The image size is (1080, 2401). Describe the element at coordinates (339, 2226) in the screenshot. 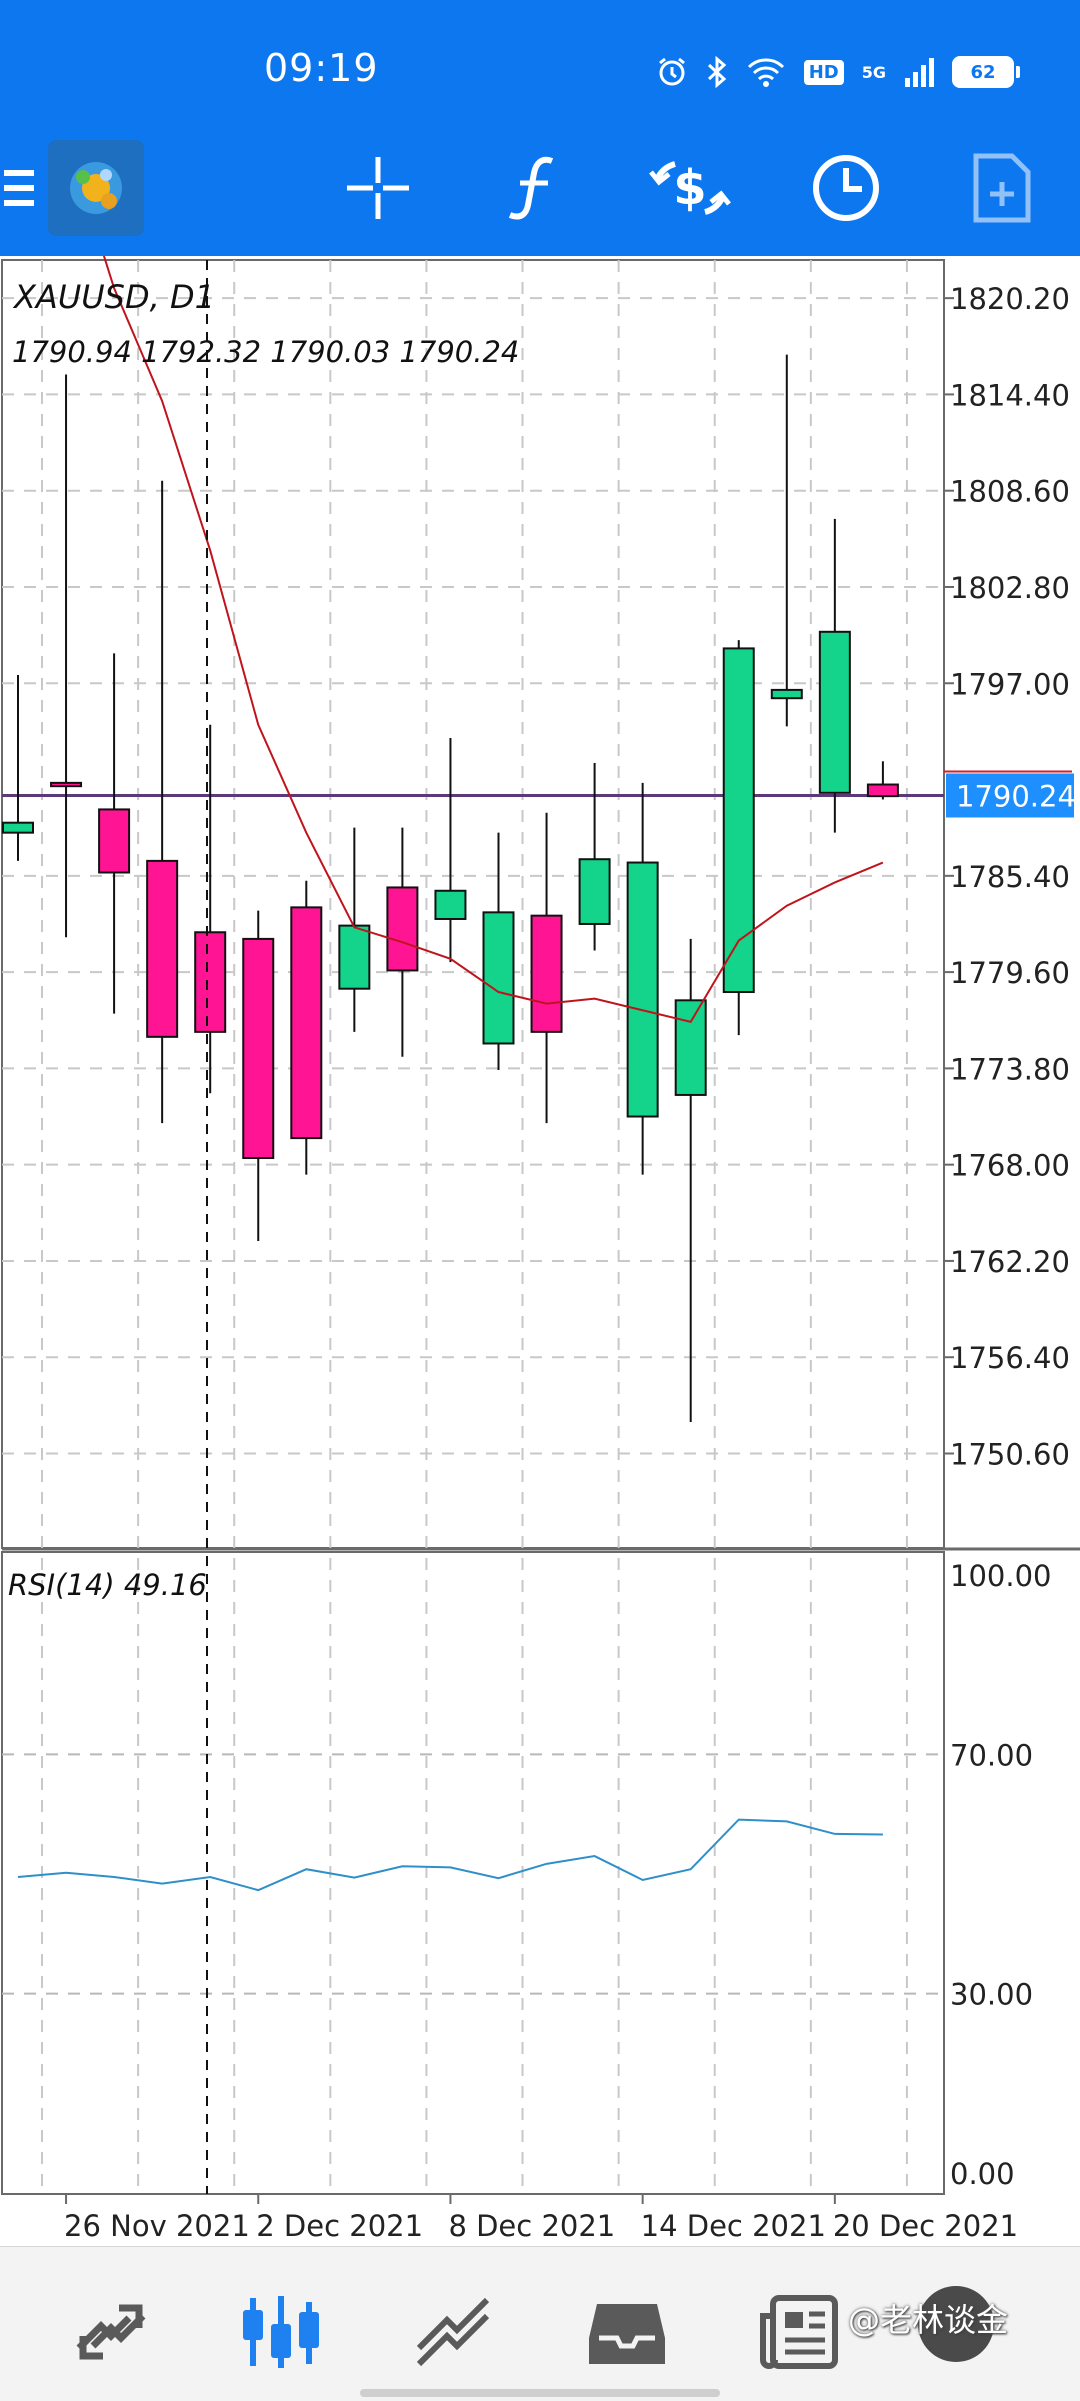

I see `date-label: 2 Dec 2021` at that location.